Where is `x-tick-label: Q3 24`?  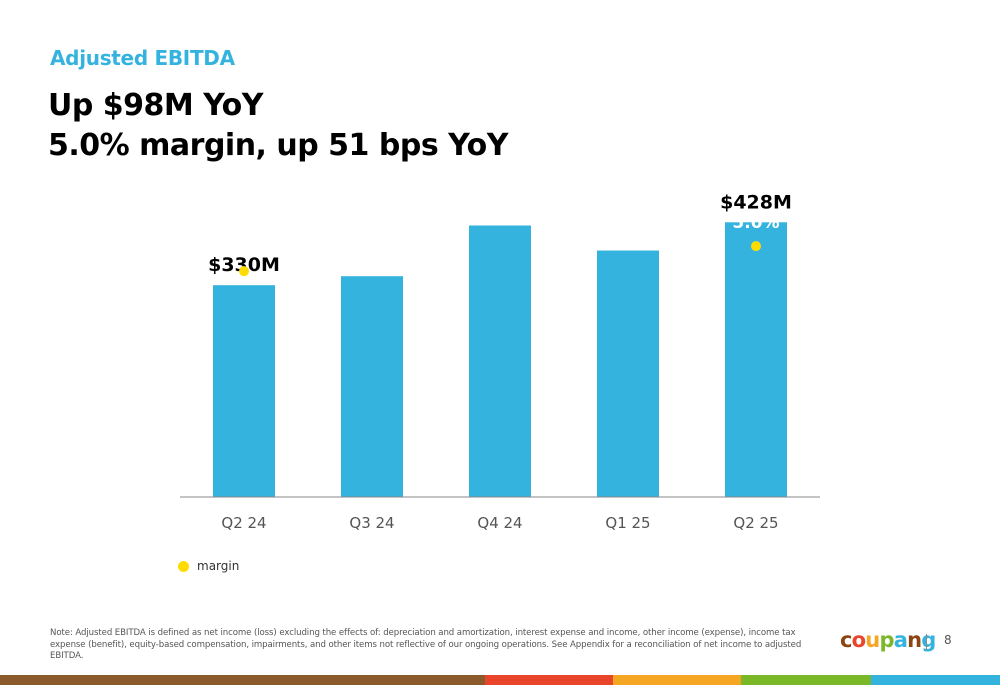
x-tick-label: Q3 24 is located at coordinates (371, 523).